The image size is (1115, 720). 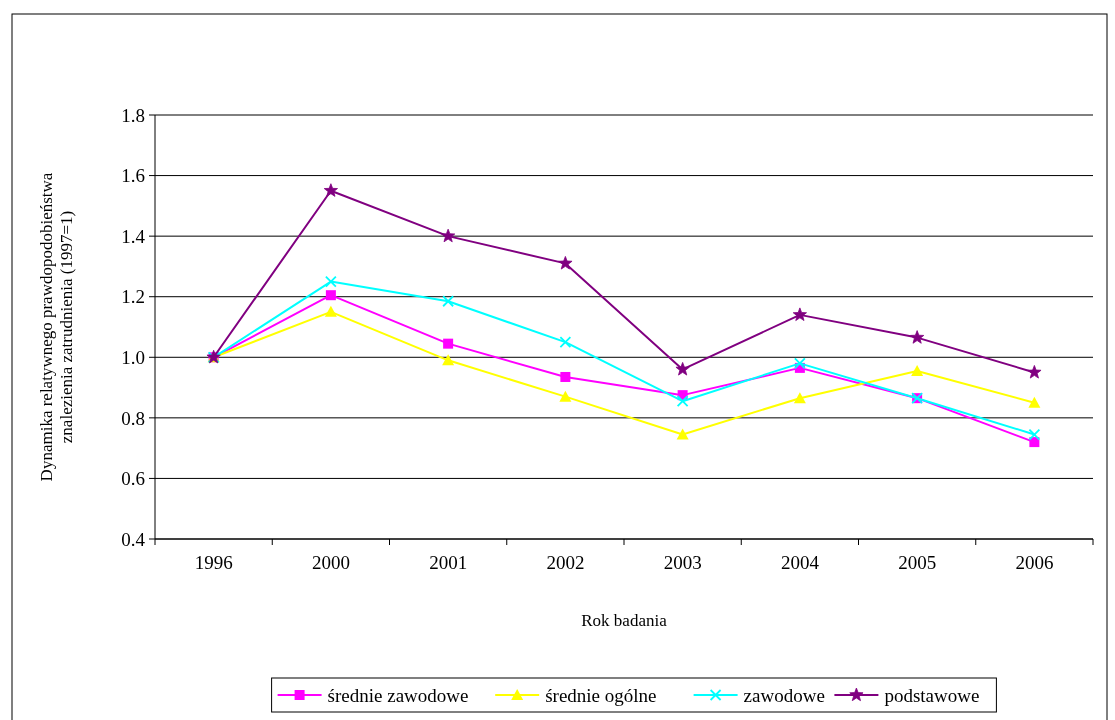 I want to click on y-tick-label: 1.2, so click(x=133, y=297).